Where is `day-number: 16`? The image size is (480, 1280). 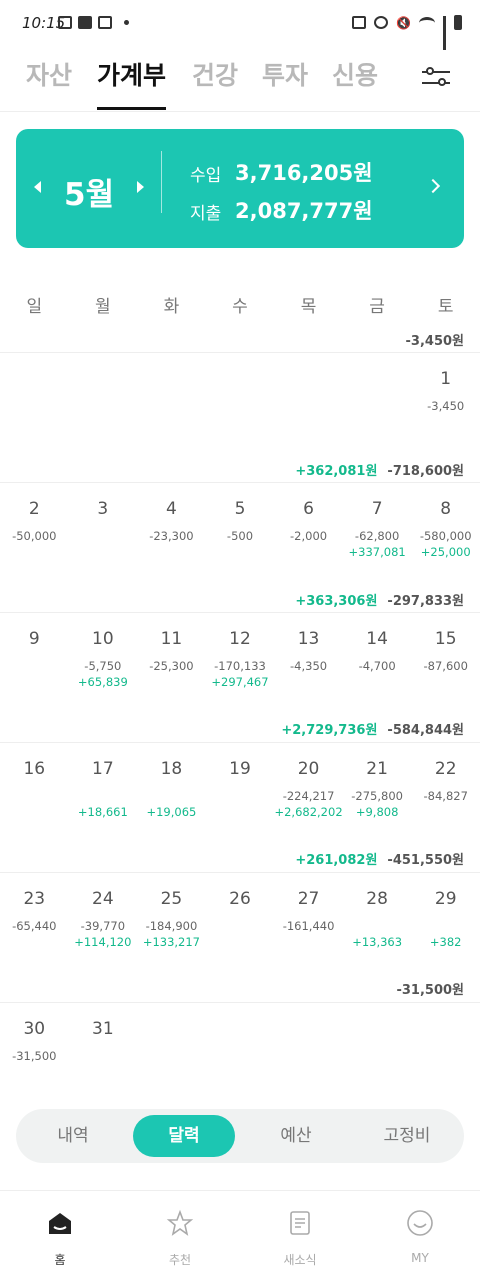 day-number: 16 is located at coordinates (34, 769).